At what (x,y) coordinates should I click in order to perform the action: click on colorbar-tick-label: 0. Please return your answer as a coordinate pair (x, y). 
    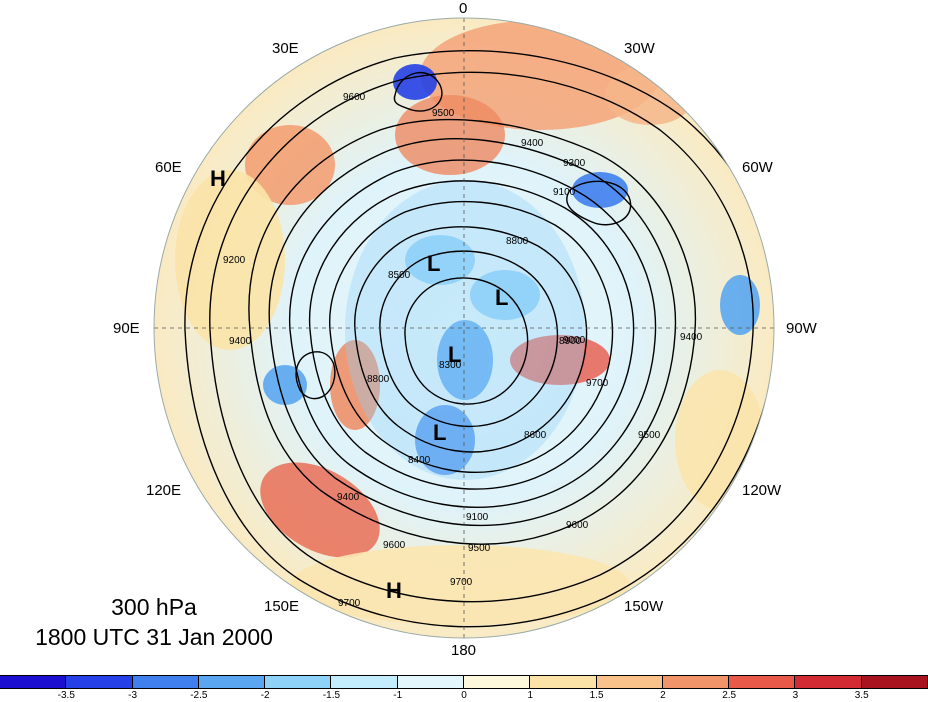
    Looking at the image, I should click on (464, 695).